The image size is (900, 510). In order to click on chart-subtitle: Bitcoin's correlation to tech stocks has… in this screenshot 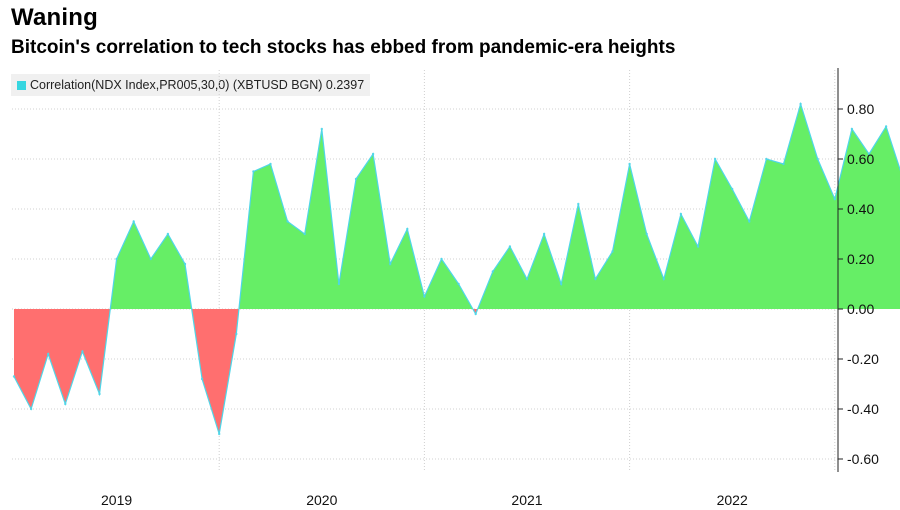, I will do `click(343, 47)`.